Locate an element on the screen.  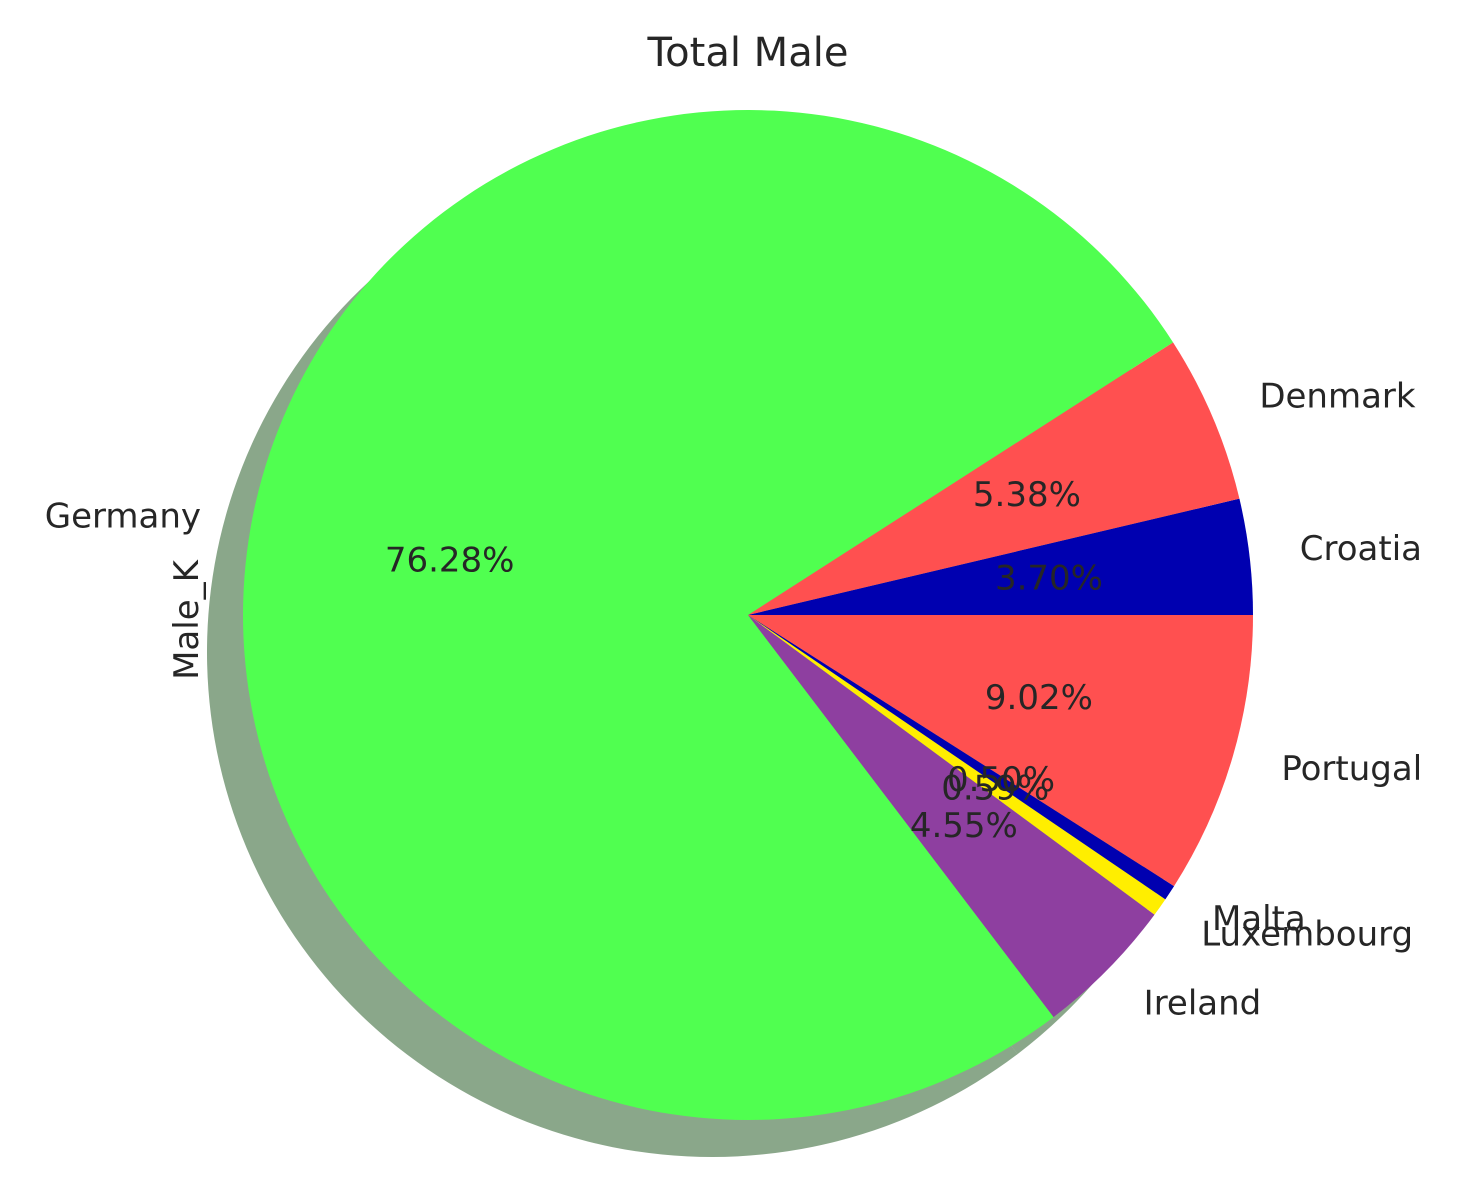
label-luxembourg: Luxembourg is located at coordinates (1307, 935).